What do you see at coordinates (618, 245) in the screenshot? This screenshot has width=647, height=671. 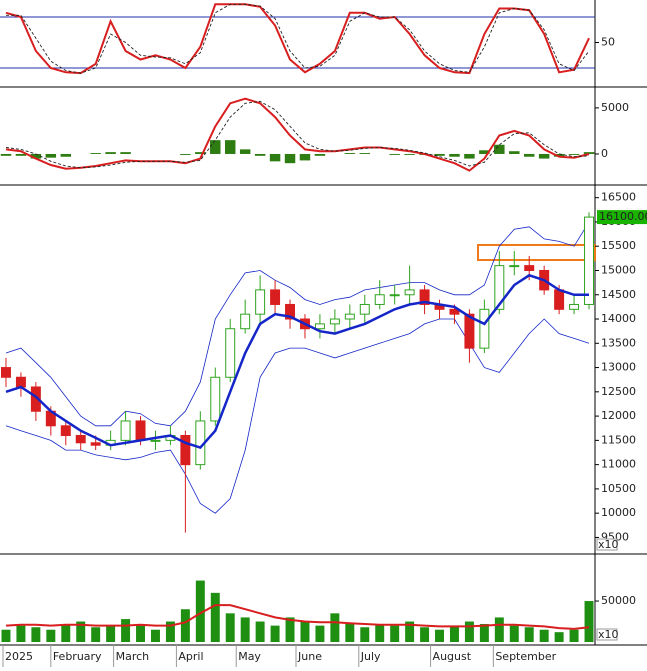 I see `y-tick-label: 15500` at bounding box center [618, 245].